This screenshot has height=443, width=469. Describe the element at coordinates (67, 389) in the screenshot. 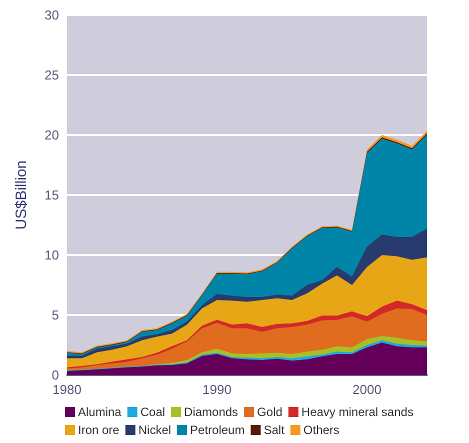

I see `x-tick-label: 1980` at that location.